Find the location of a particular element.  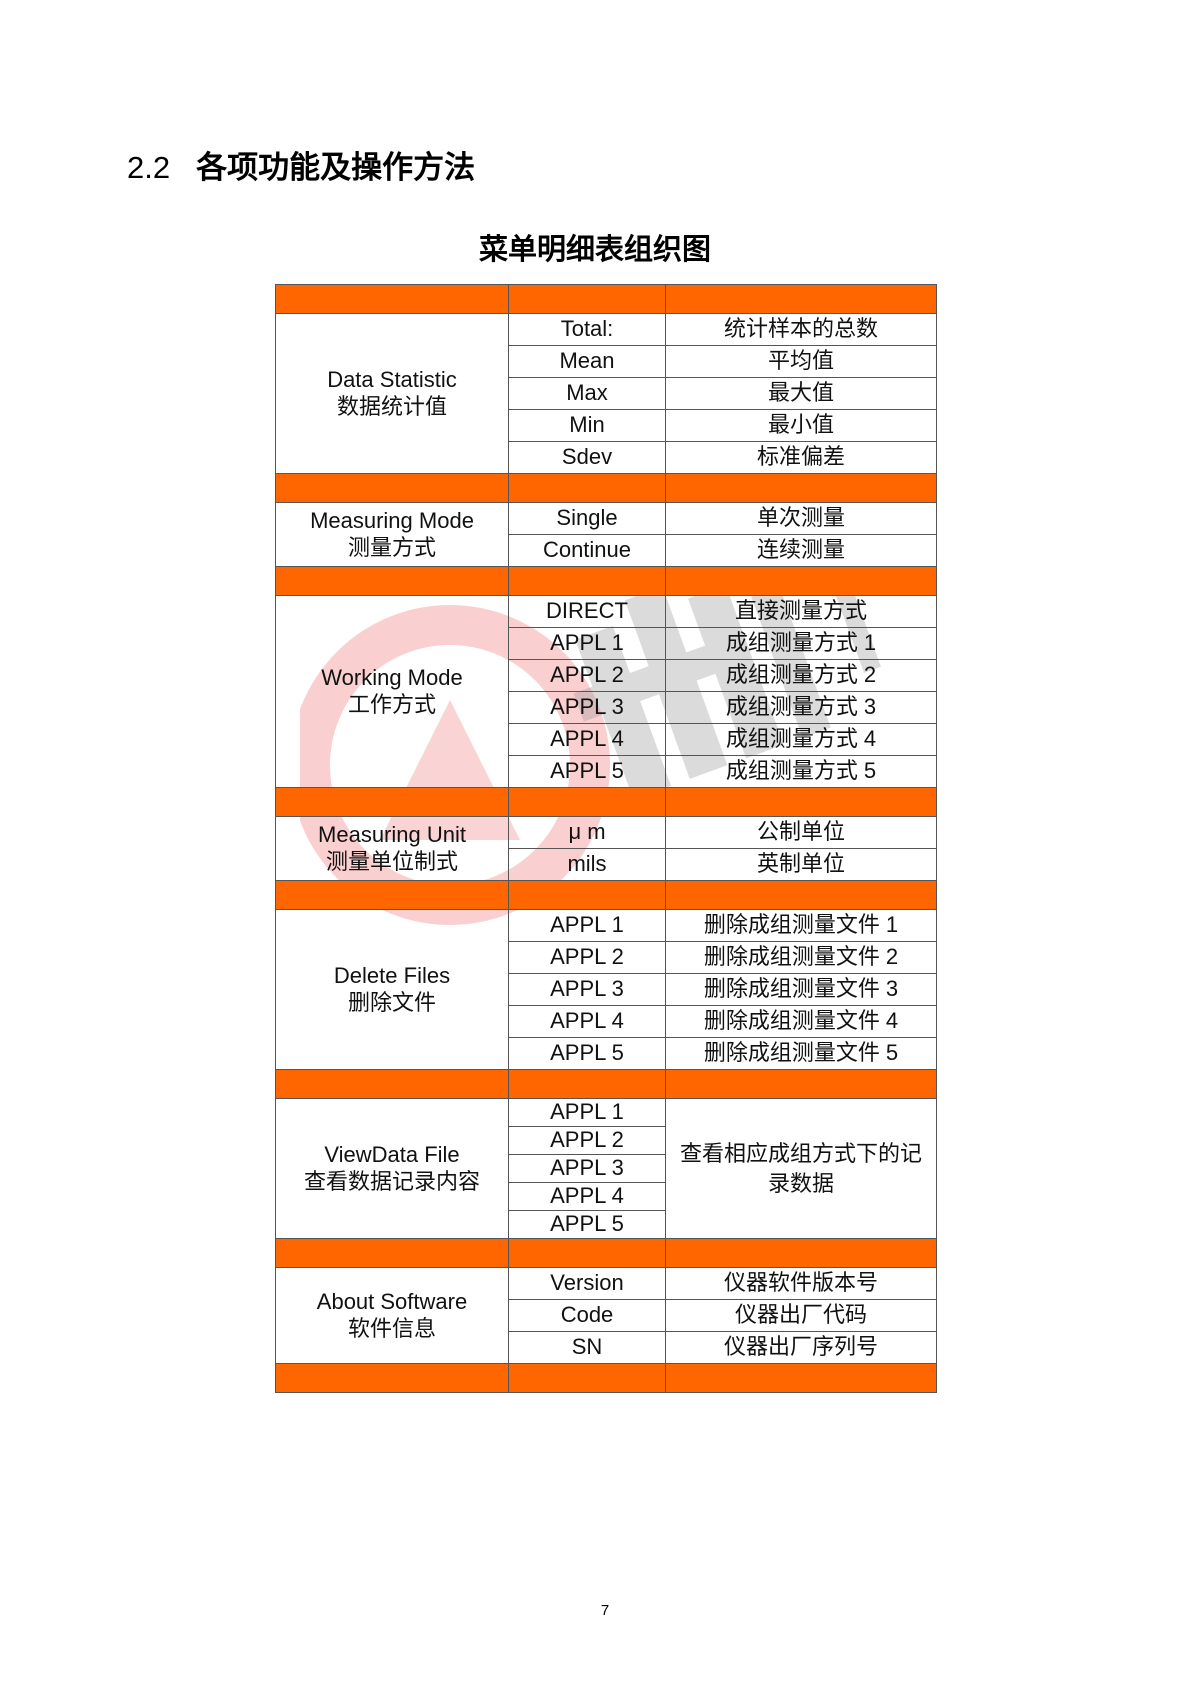

description-cell: 成组测量方式 4 is located at coordinates (801, 739).